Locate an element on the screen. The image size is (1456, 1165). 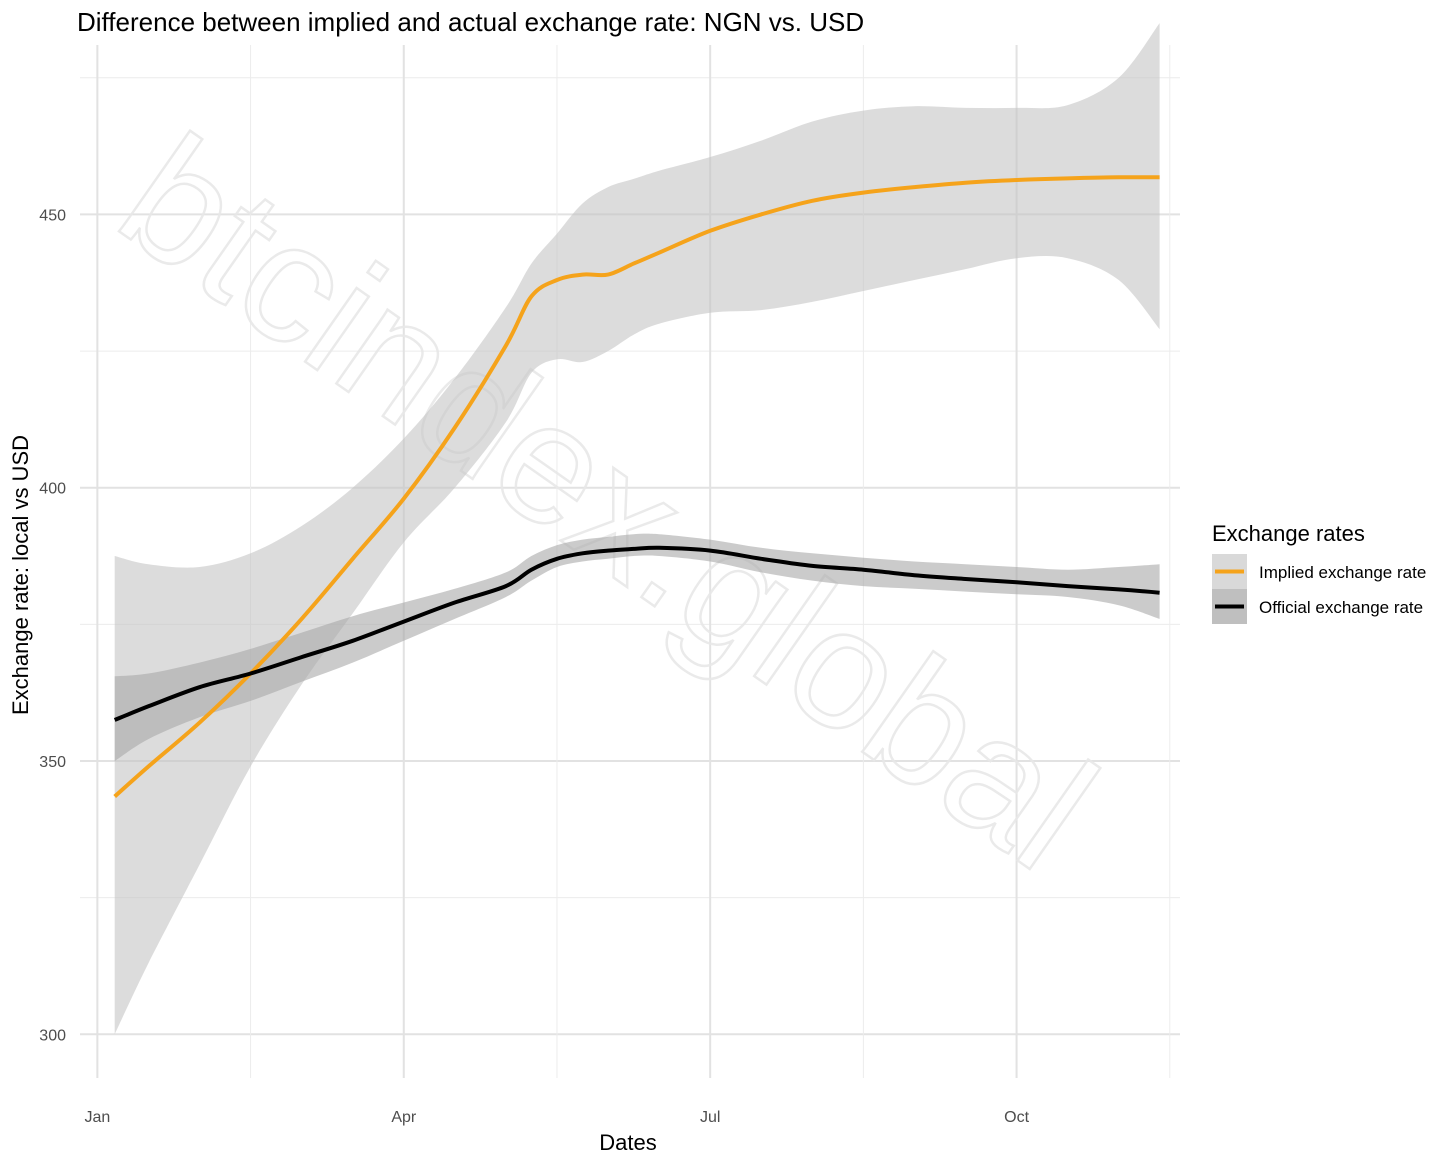
y-axis-label: Exchange rate: local vs USD is located at coordinates (20, 575).